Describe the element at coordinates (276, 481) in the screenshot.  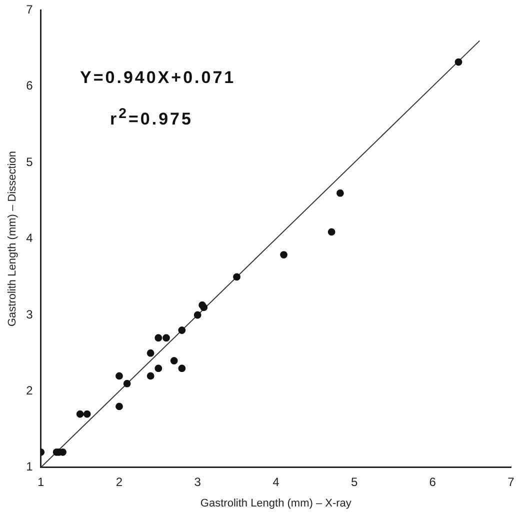
I see `x-tick-label: 4` at that location.